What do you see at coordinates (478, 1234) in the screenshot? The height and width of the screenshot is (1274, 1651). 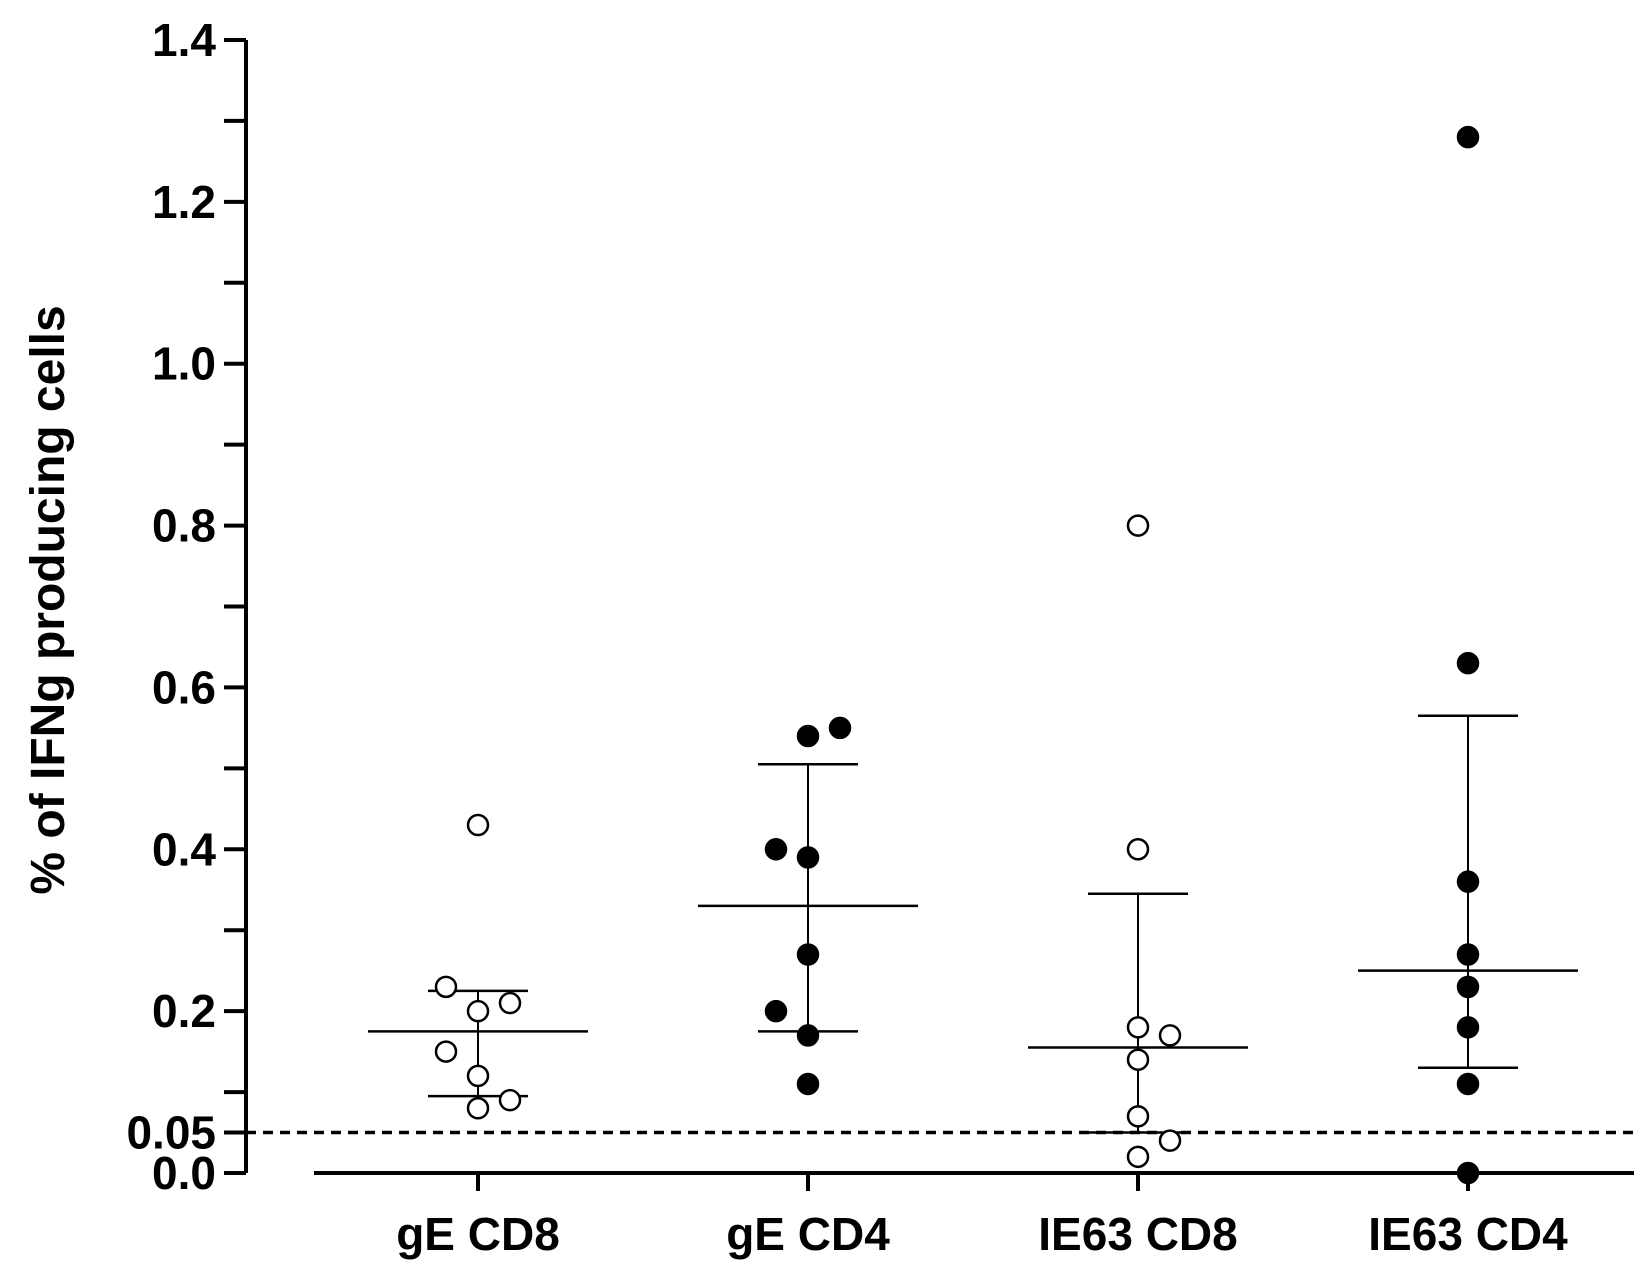 I see `x-category-label: gE CD8` at bounding box center [478, 1234].